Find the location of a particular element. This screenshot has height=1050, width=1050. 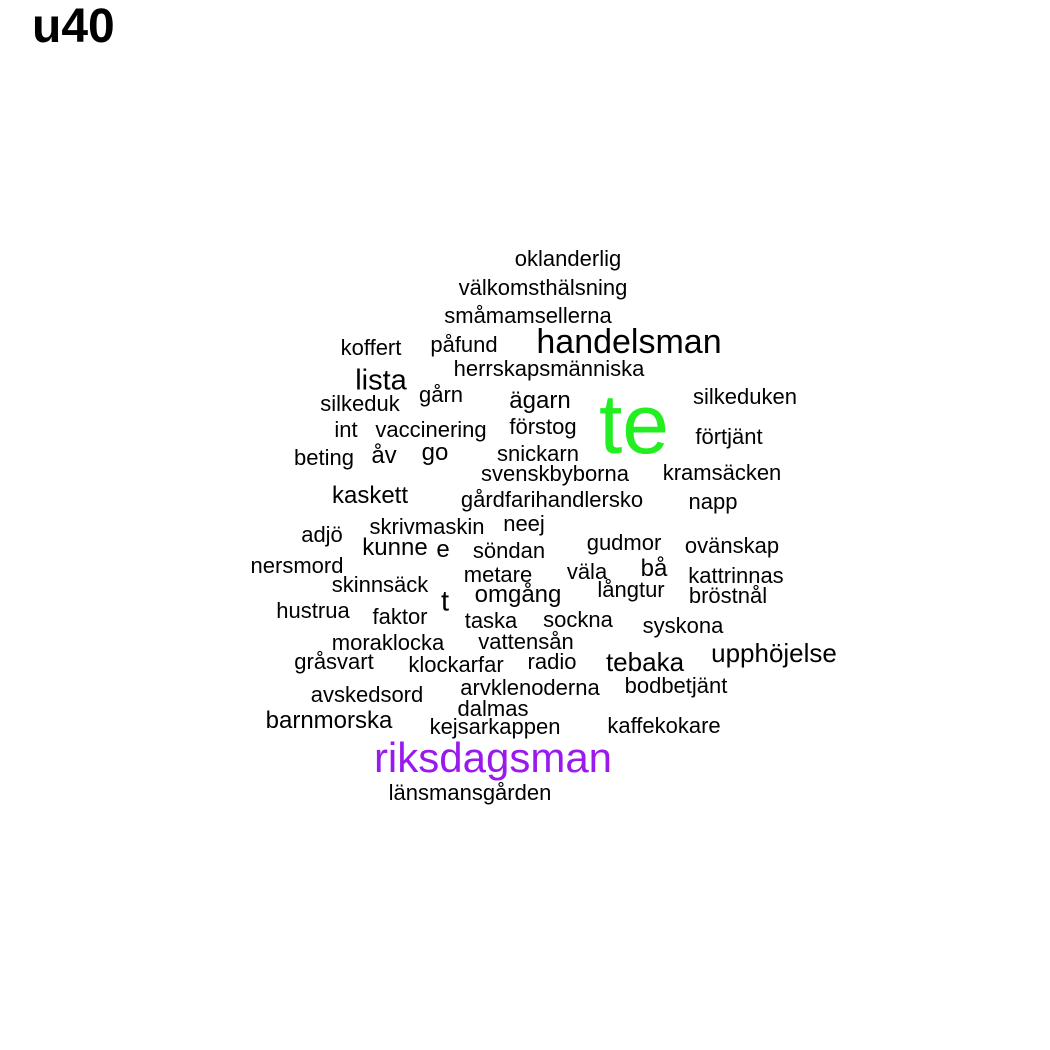

cloud-word: snickarn is located at coordinates (538, 453).